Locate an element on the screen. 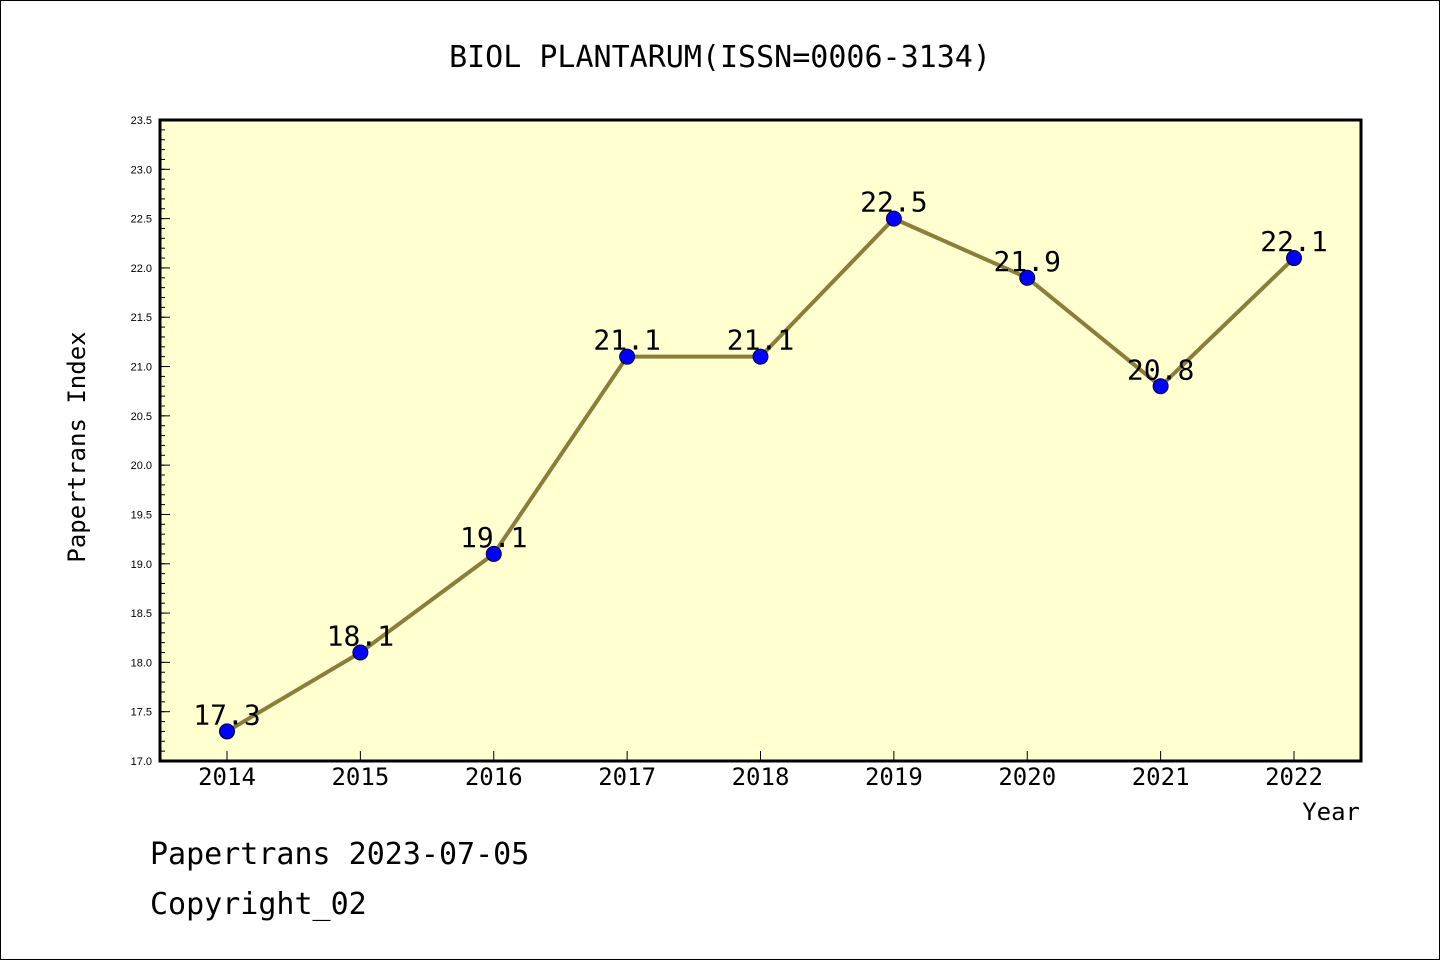  x-tick-label: 2022 is located at coordinates (1294, 777).